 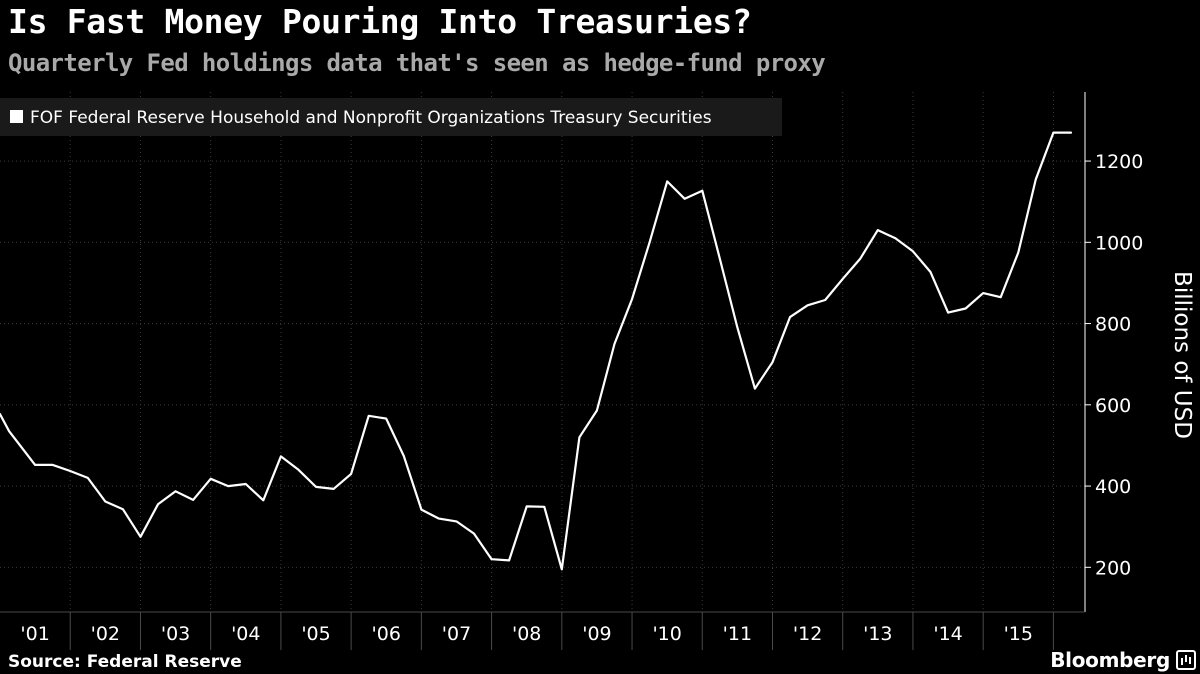 What do you see at coordinates (125, 662) in the screenshot?
I see `source-note: Source: Federal Reserve` at bounding box center [125, 662].